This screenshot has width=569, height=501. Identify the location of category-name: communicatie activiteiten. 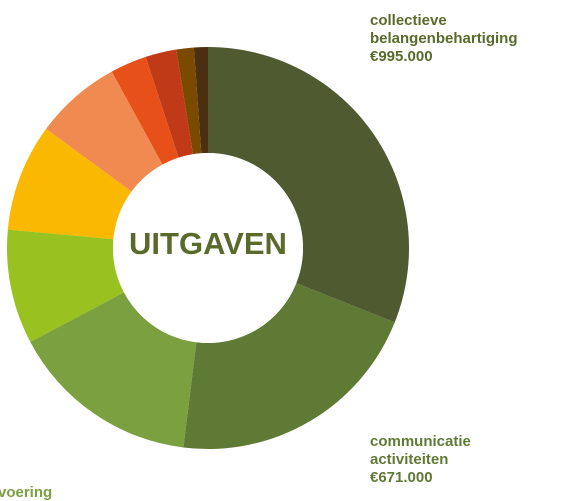
(420, 450).